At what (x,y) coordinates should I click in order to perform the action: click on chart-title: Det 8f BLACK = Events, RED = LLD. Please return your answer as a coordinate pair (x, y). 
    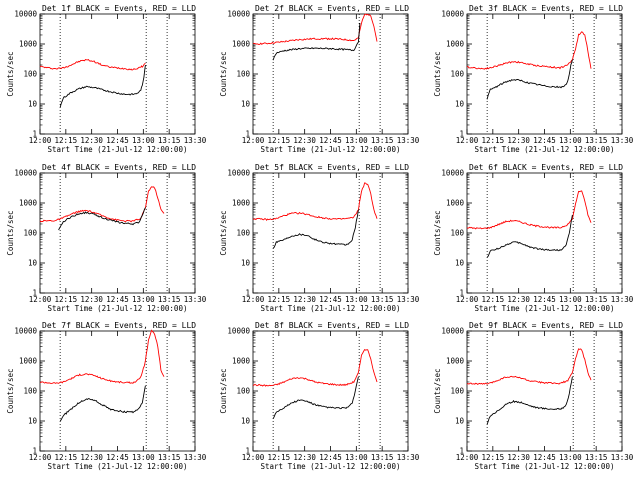
    Looking at the image, I should click on (332, 325).